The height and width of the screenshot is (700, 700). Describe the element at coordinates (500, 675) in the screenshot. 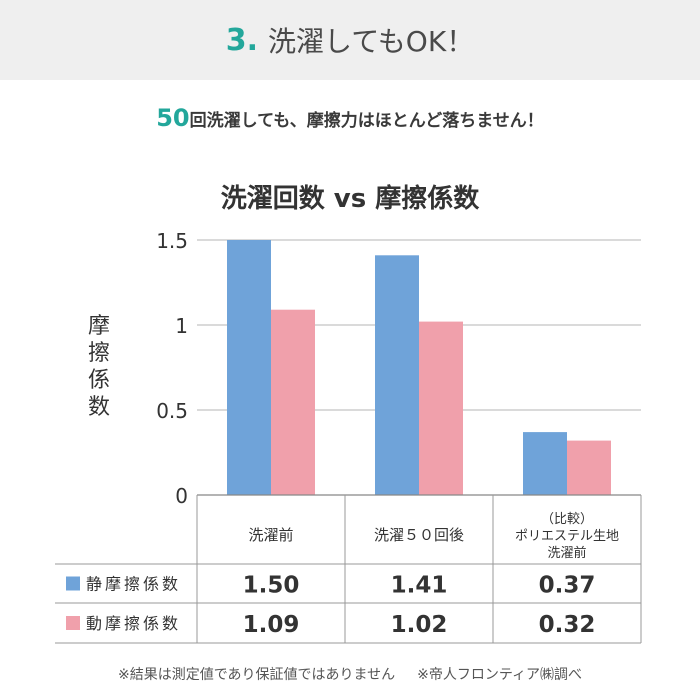

I see `footnote-source: ※帝人フロンティア㈱調べ` at that location.